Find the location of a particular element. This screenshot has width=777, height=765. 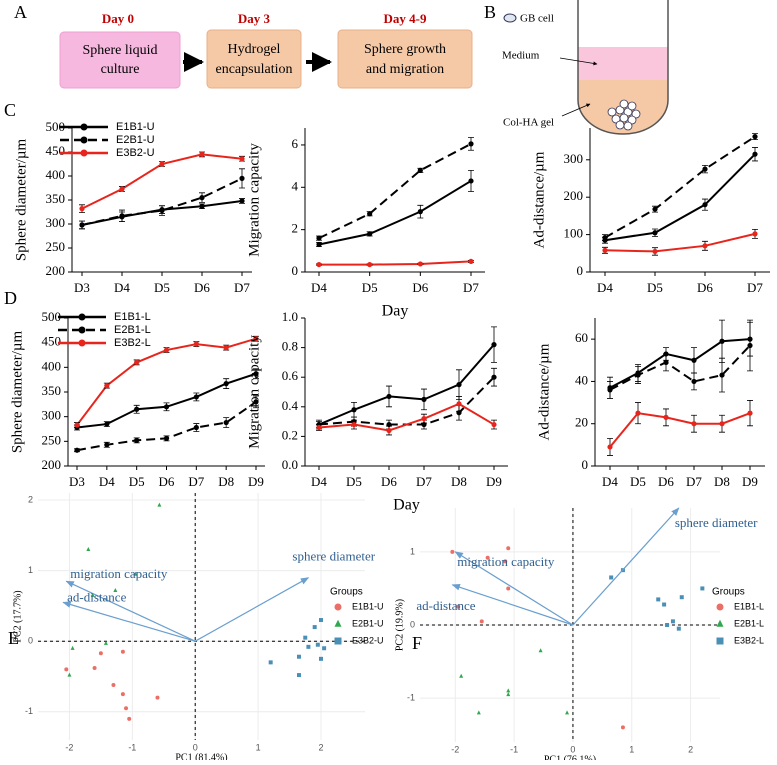

legend-label: E3B2-L is located at coordinates (132, 343).